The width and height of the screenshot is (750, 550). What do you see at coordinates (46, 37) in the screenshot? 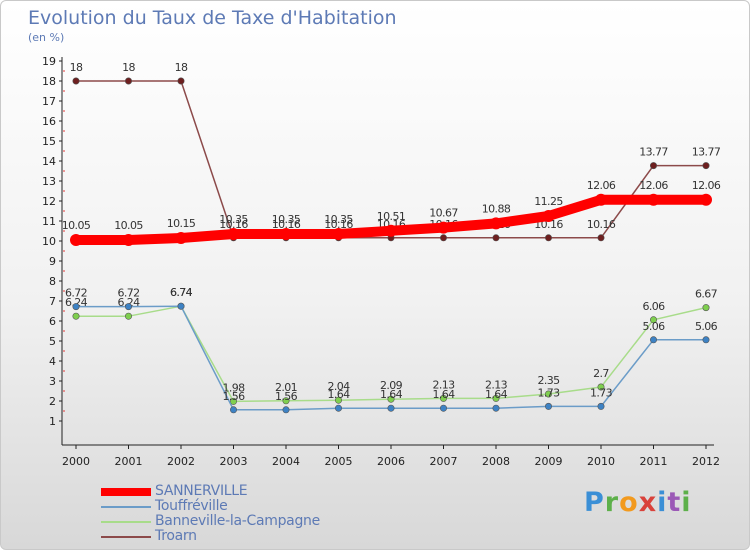
I see `chart-subtitle: (en %)` at bounding box center [46, 37].